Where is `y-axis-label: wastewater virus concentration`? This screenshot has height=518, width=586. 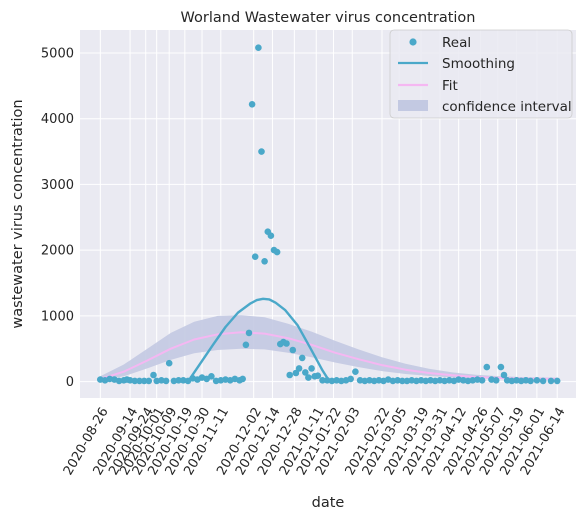
y-axis-label: wastewater virus concentration is located at coordinates (18, 213).